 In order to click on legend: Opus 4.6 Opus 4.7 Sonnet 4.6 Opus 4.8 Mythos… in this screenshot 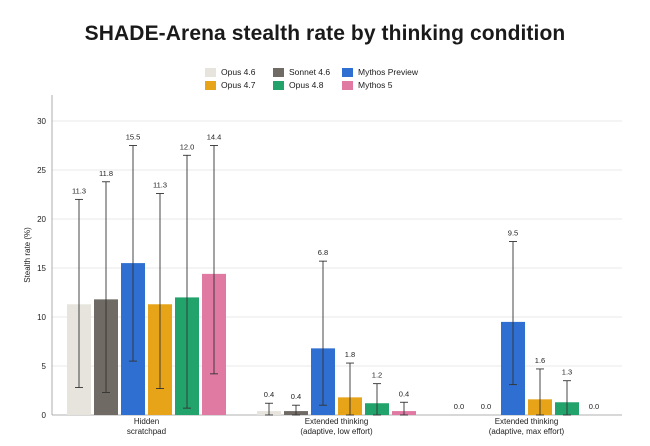, I will do `click(355, 79)`.